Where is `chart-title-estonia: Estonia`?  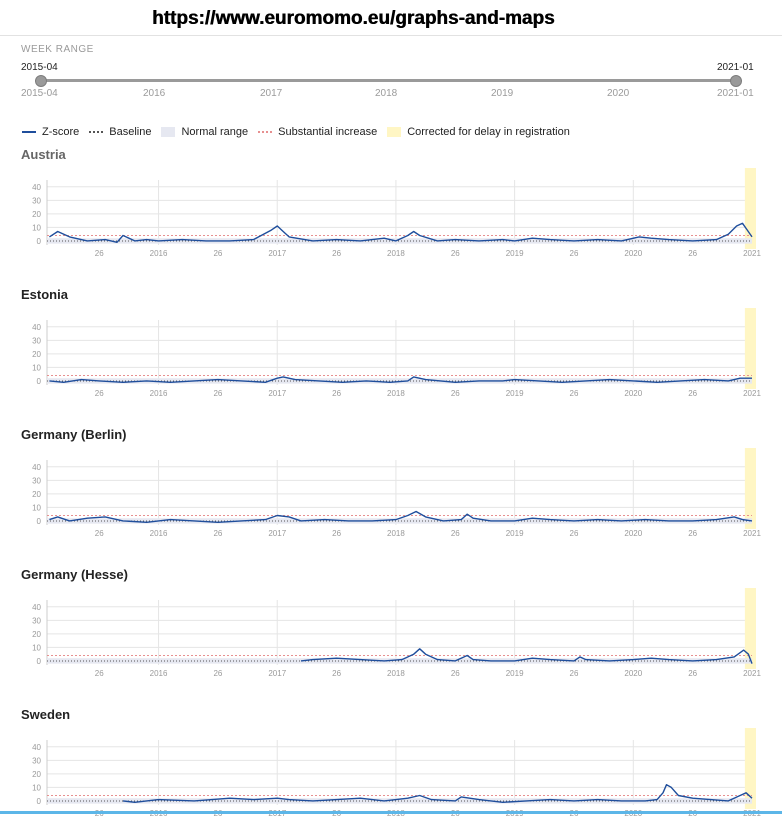
chart-title-estonia: Estonia is located at coordinates (44, 294).